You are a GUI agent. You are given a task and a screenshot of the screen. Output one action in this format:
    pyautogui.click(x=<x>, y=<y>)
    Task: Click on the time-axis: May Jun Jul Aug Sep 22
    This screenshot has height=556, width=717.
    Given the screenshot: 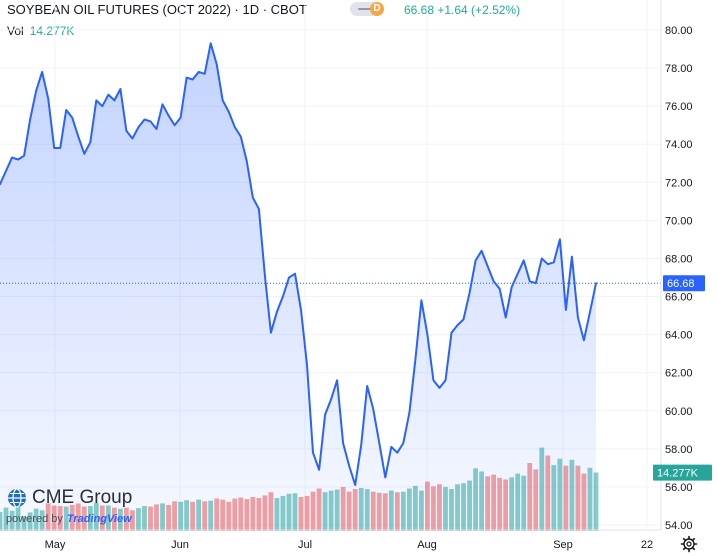 What is the action you would take?
    pyautogui.click(x=330, y=540)
    